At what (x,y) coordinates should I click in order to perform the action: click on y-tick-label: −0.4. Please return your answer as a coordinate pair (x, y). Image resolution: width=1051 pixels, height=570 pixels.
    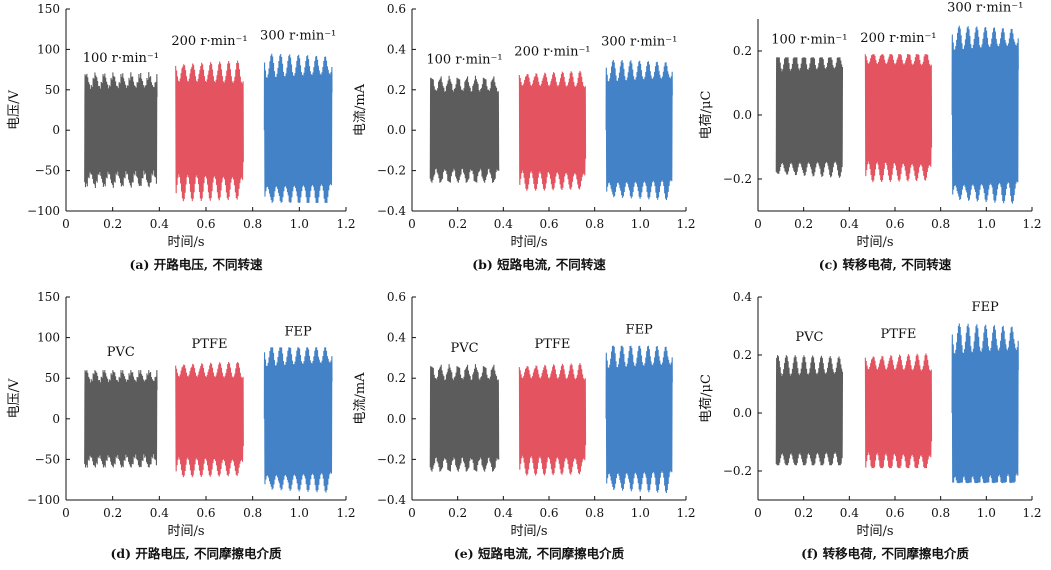
    Looking at the image, I should click on (392, 211).